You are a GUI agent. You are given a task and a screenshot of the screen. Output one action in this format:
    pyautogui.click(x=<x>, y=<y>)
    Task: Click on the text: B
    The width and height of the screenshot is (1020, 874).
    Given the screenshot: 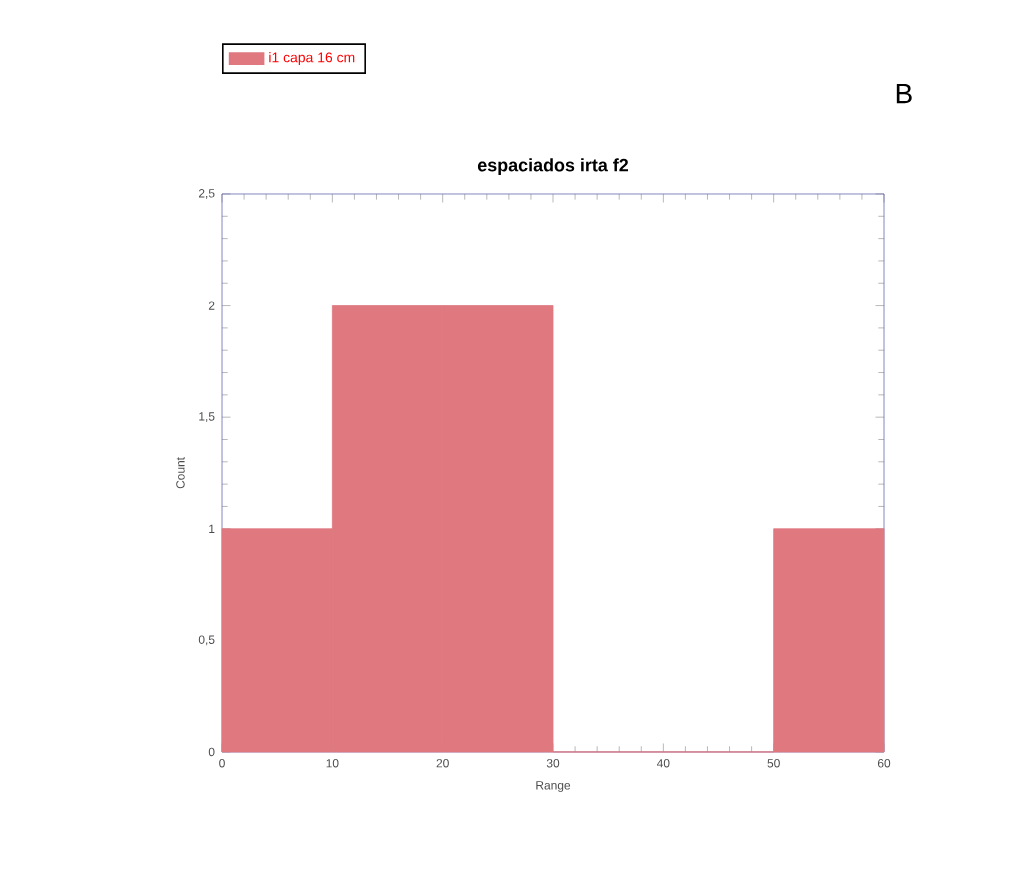 What is the action you would take?
    pyautogui.click(x=904, y=93)
    